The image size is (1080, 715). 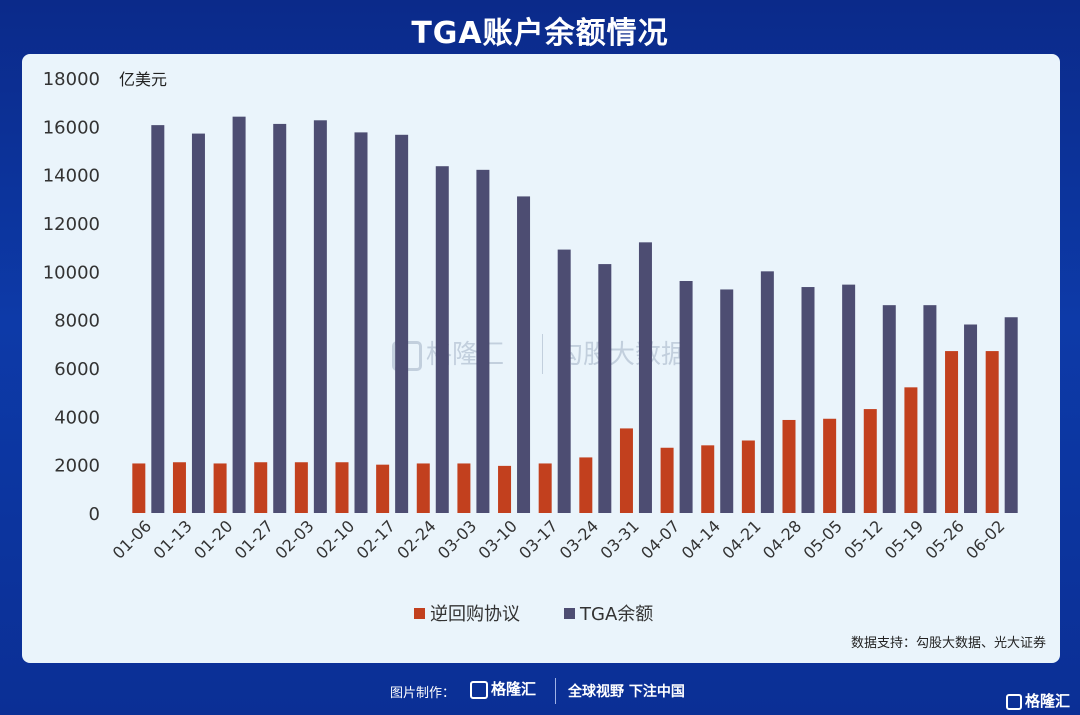 I want to click on legend-label: TGA余额, so click(x=616, y=614).